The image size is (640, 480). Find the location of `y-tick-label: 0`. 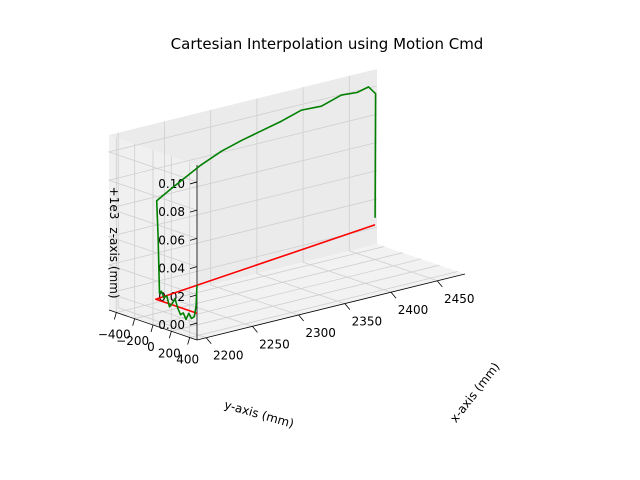

y-tick-label: 0 is located at coordinates (151, 347).